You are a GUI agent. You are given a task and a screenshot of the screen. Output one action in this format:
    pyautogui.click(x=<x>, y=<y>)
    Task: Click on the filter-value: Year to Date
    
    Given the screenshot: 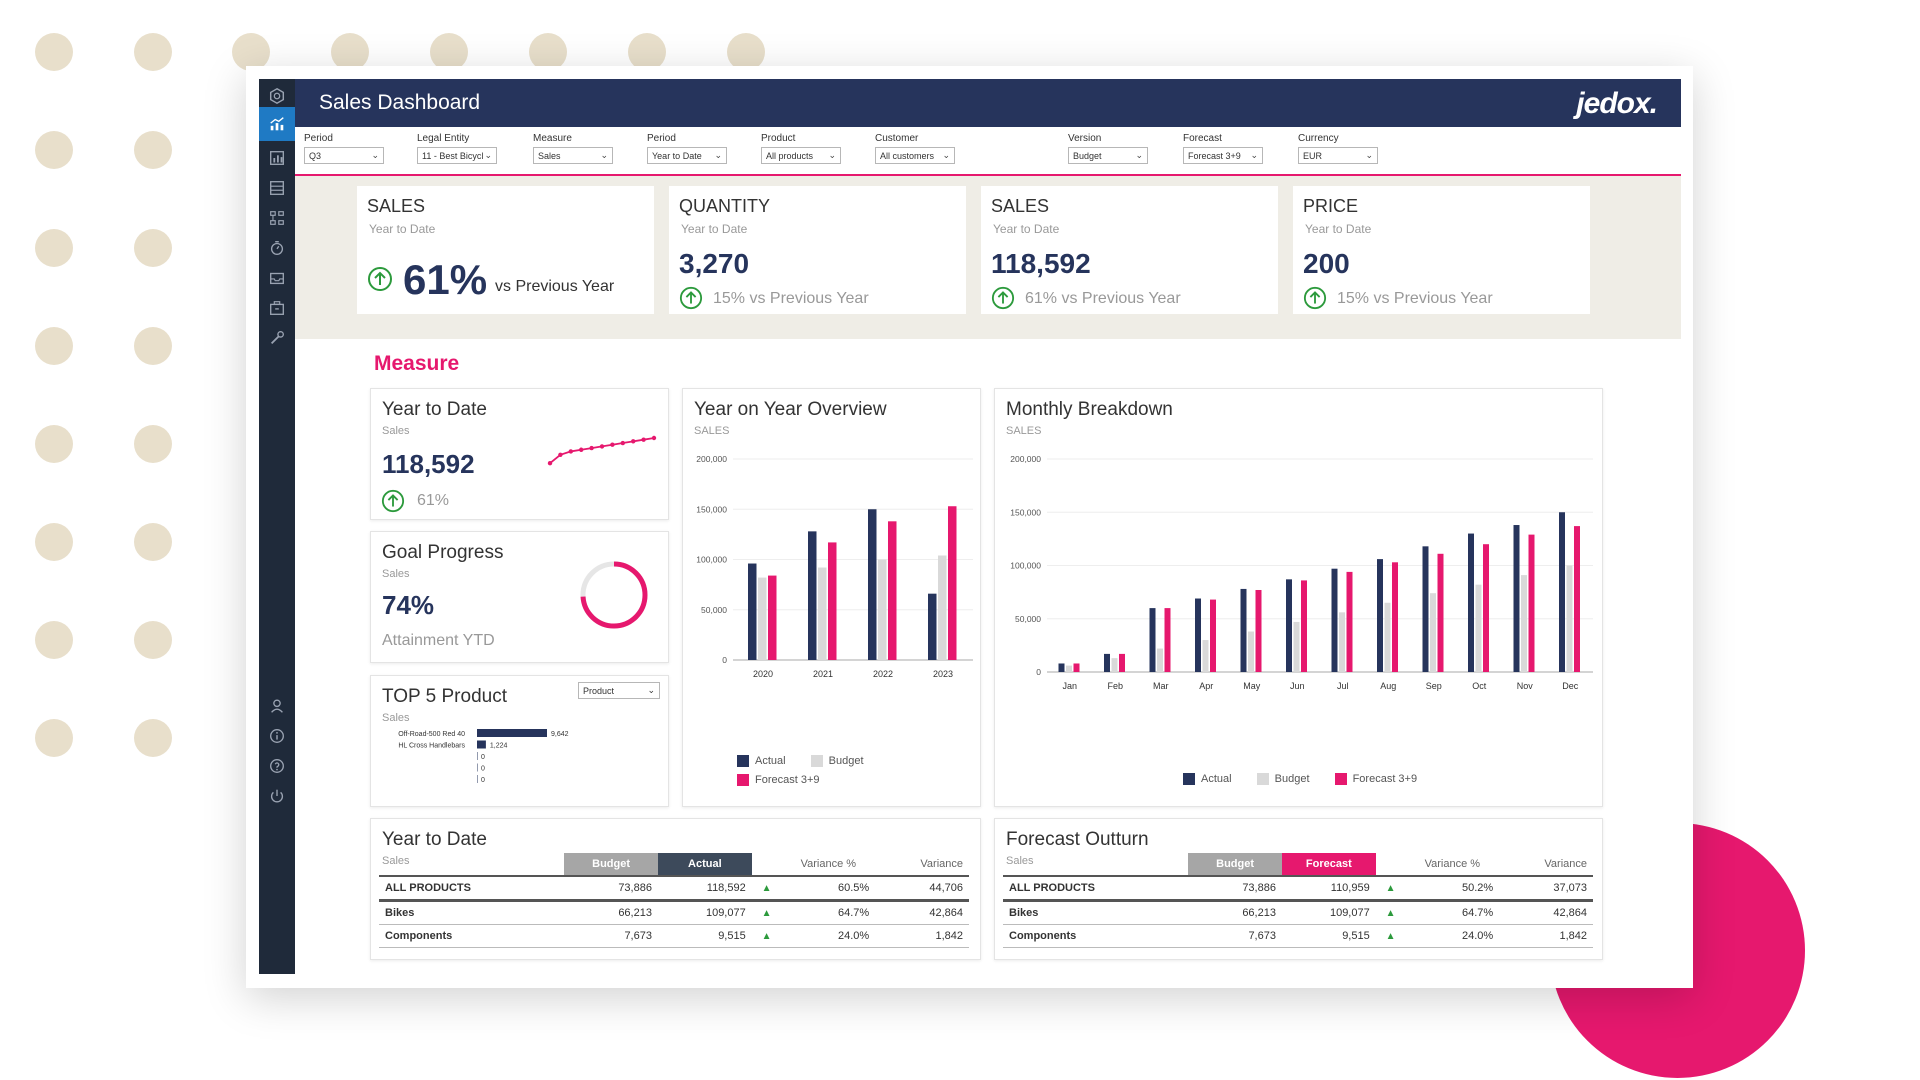 What is the action you would take?
    pyautogui.click(x=677, y=155)
    